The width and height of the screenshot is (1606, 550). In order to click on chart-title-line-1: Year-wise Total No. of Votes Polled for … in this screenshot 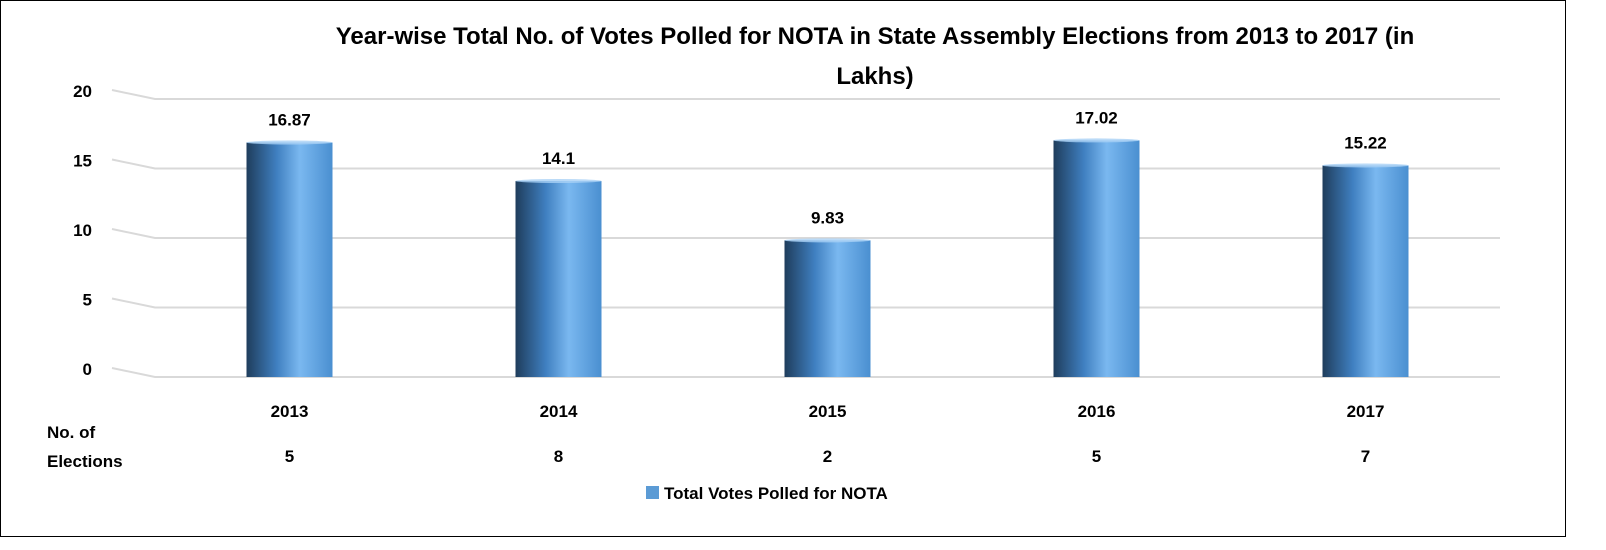, I will do `click(875, 36)`.